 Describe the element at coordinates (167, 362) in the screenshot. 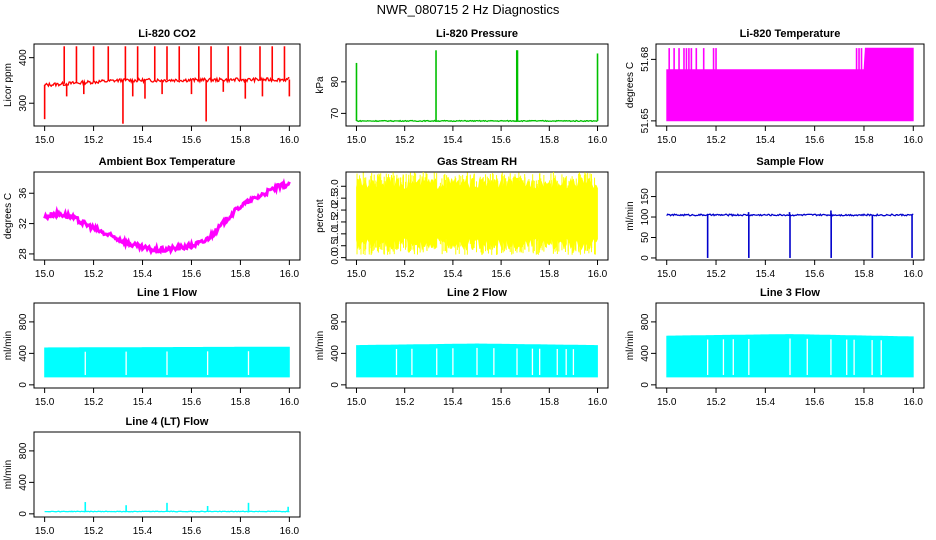

I see `series-line1` at that location.